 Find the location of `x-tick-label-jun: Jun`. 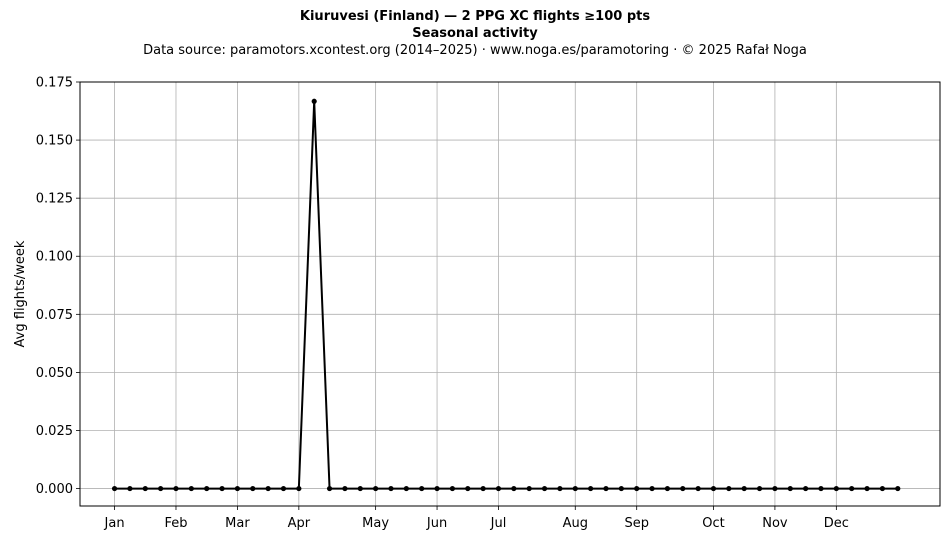

x-tick-label-jun: Jun is located at coordinates (436, 523).